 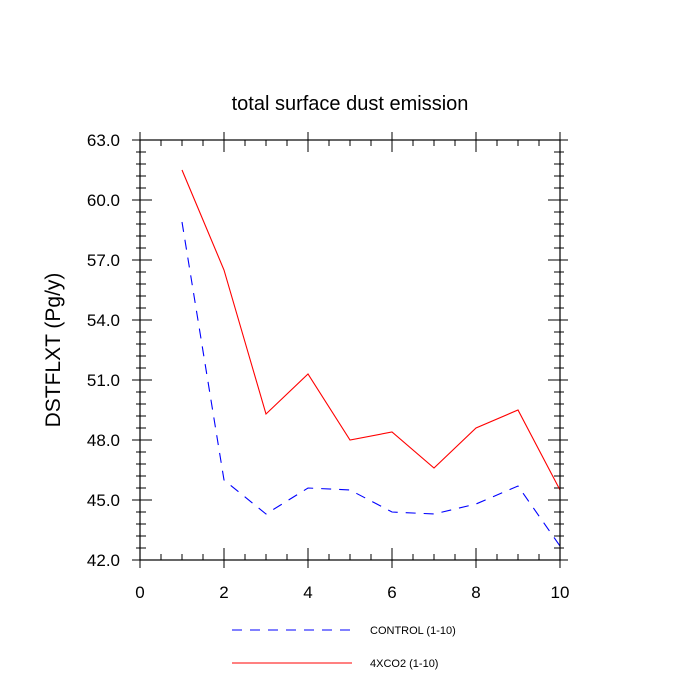 I want to click on y-tick-label: 51.0, so click(x=103, y=380).